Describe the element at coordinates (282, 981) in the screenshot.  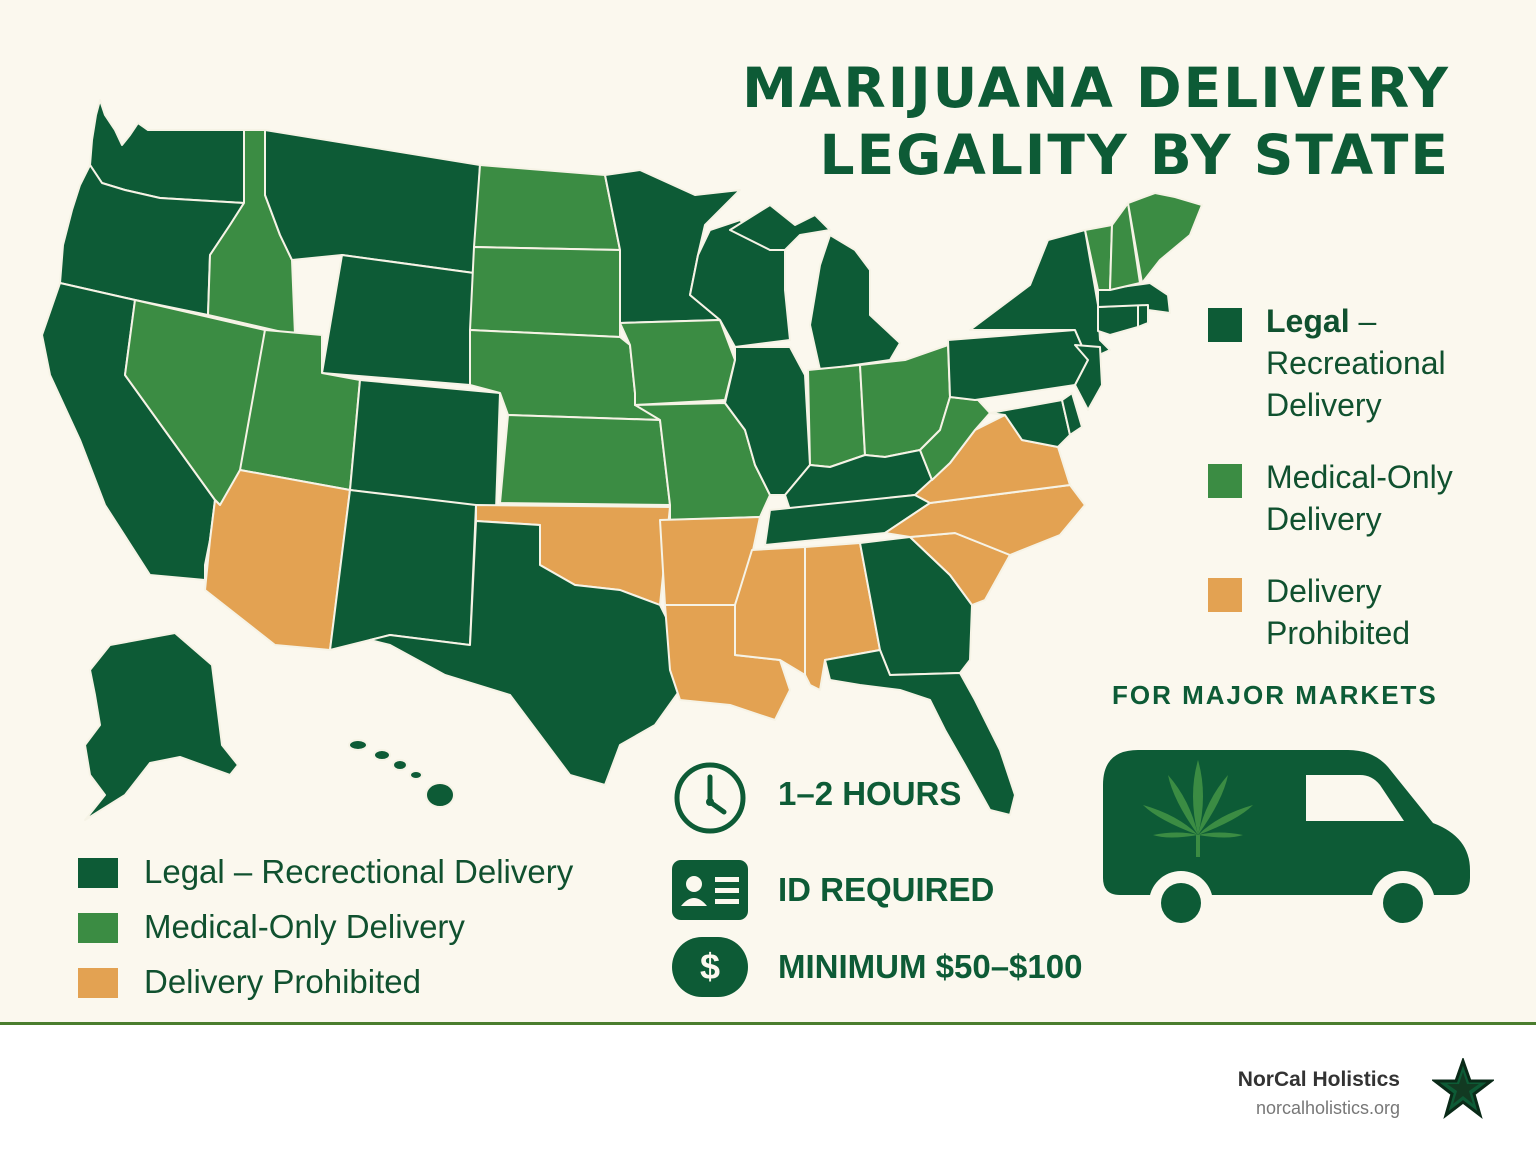
I see `legend-bottom-label-prohibited: Delivery Prohibited` at that location.